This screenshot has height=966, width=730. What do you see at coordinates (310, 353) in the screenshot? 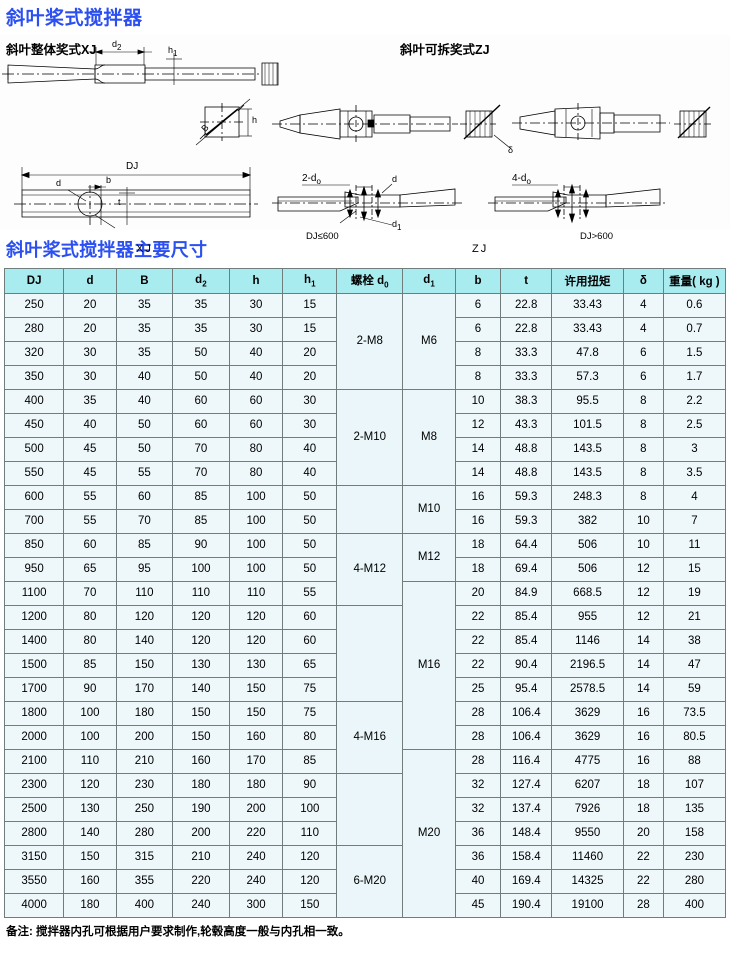
I see `cell-h1: 20` at bounding box center [310, 353].